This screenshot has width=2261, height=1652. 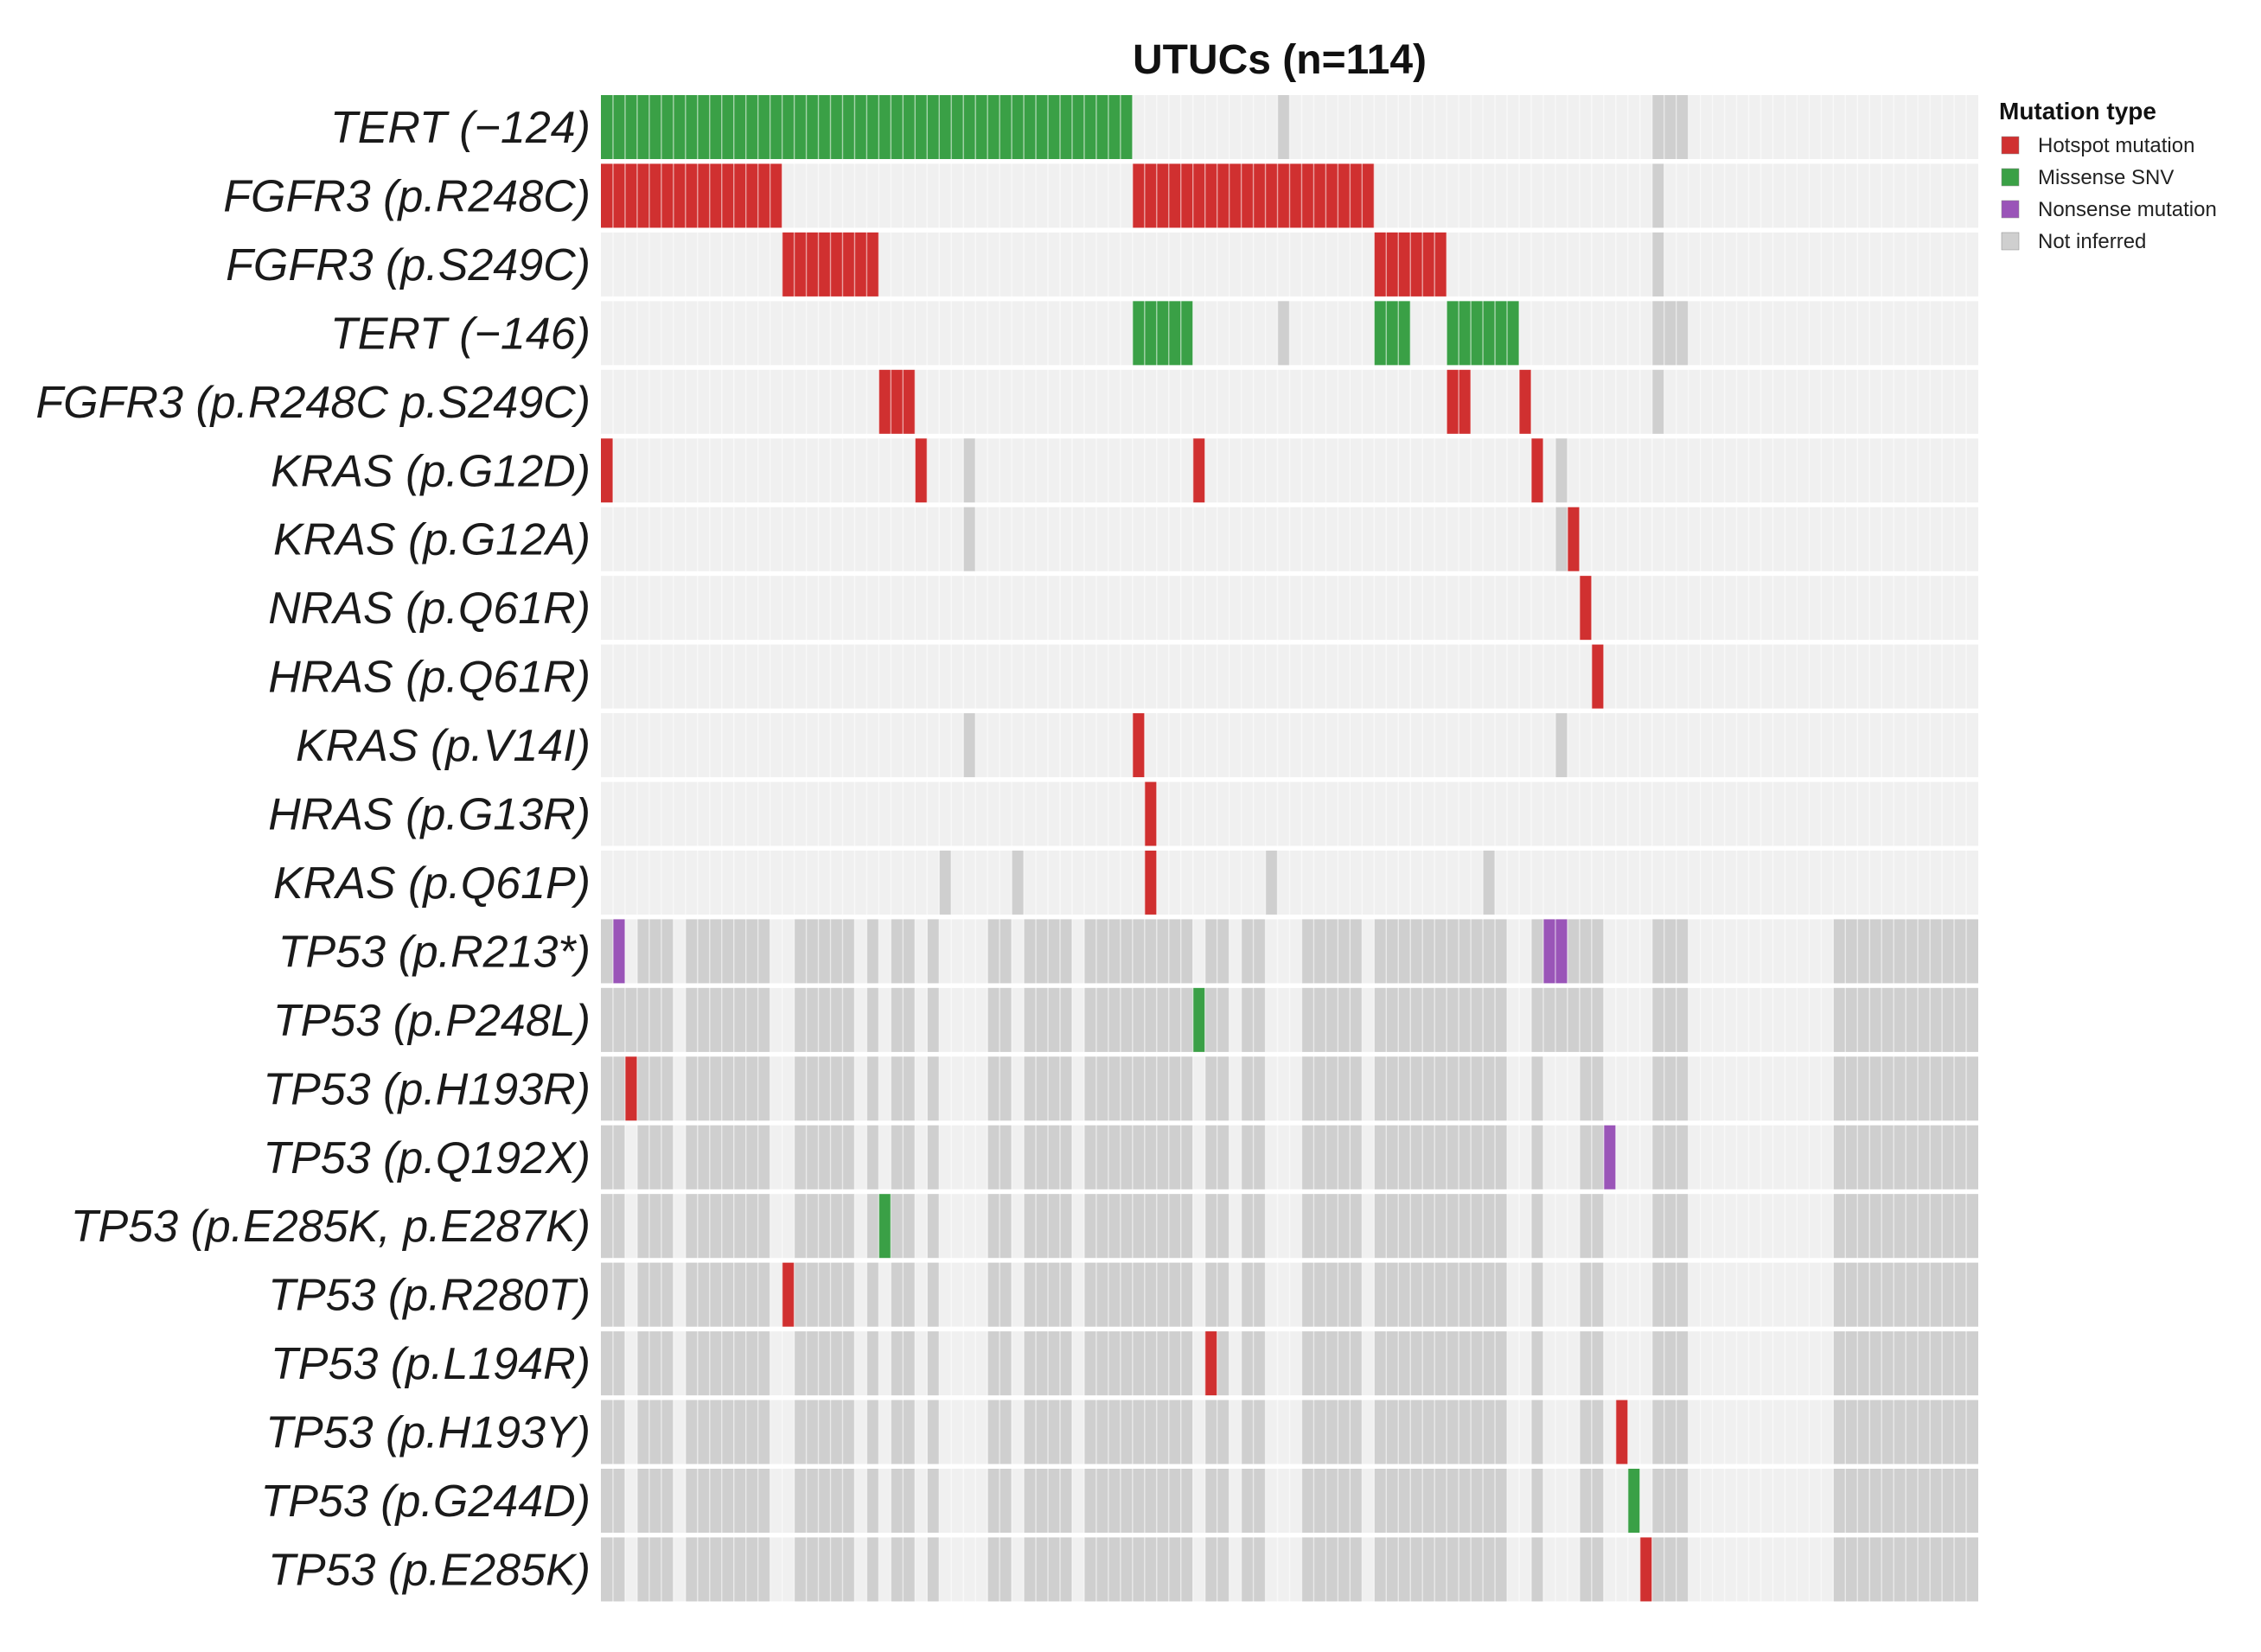 What do you see at coordinates (432, 540) in the screenshot?
I see `row-label: KRAS (p.G12A)` at bounding box center [432, 540].